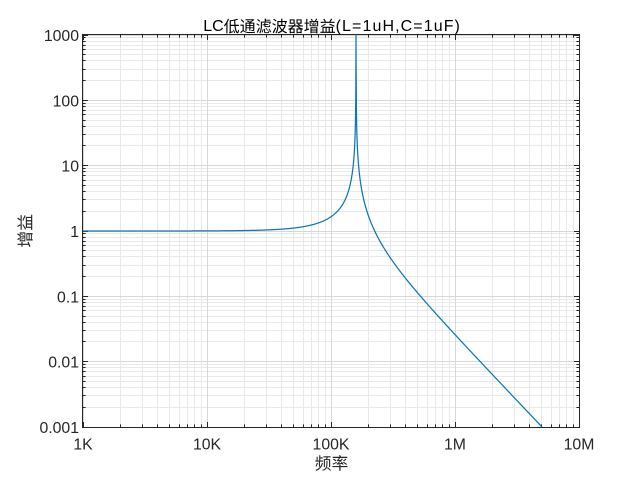 The width and height of the screenshot is (640, 480). I want to click on svg-text: (L=1uH,C=1uF), so click(398, 26).